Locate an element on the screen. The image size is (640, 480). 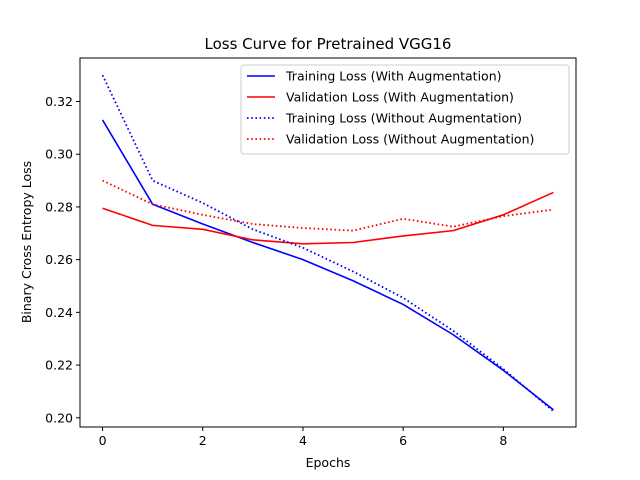
x-tick-label: 4 is located at coordinates (303, 440).